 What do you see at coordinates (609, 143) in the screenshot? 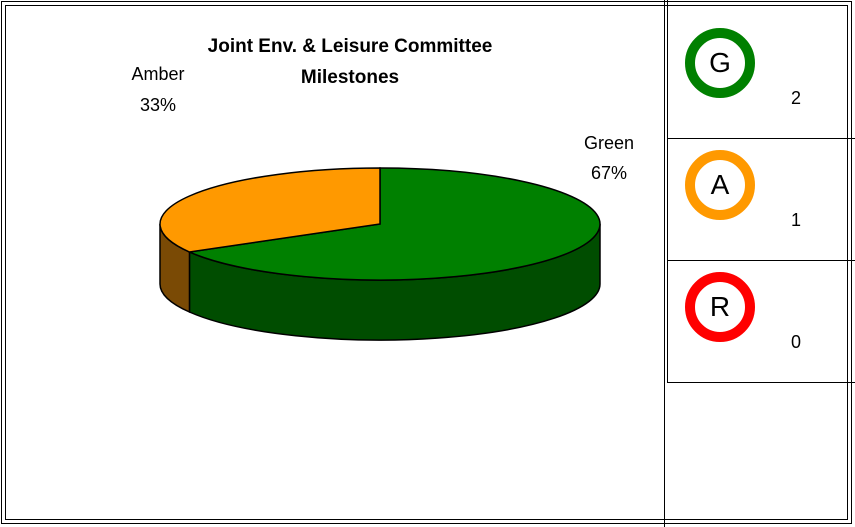
I see `slice-label-green-name: Green` at bounding box center [609, 143].